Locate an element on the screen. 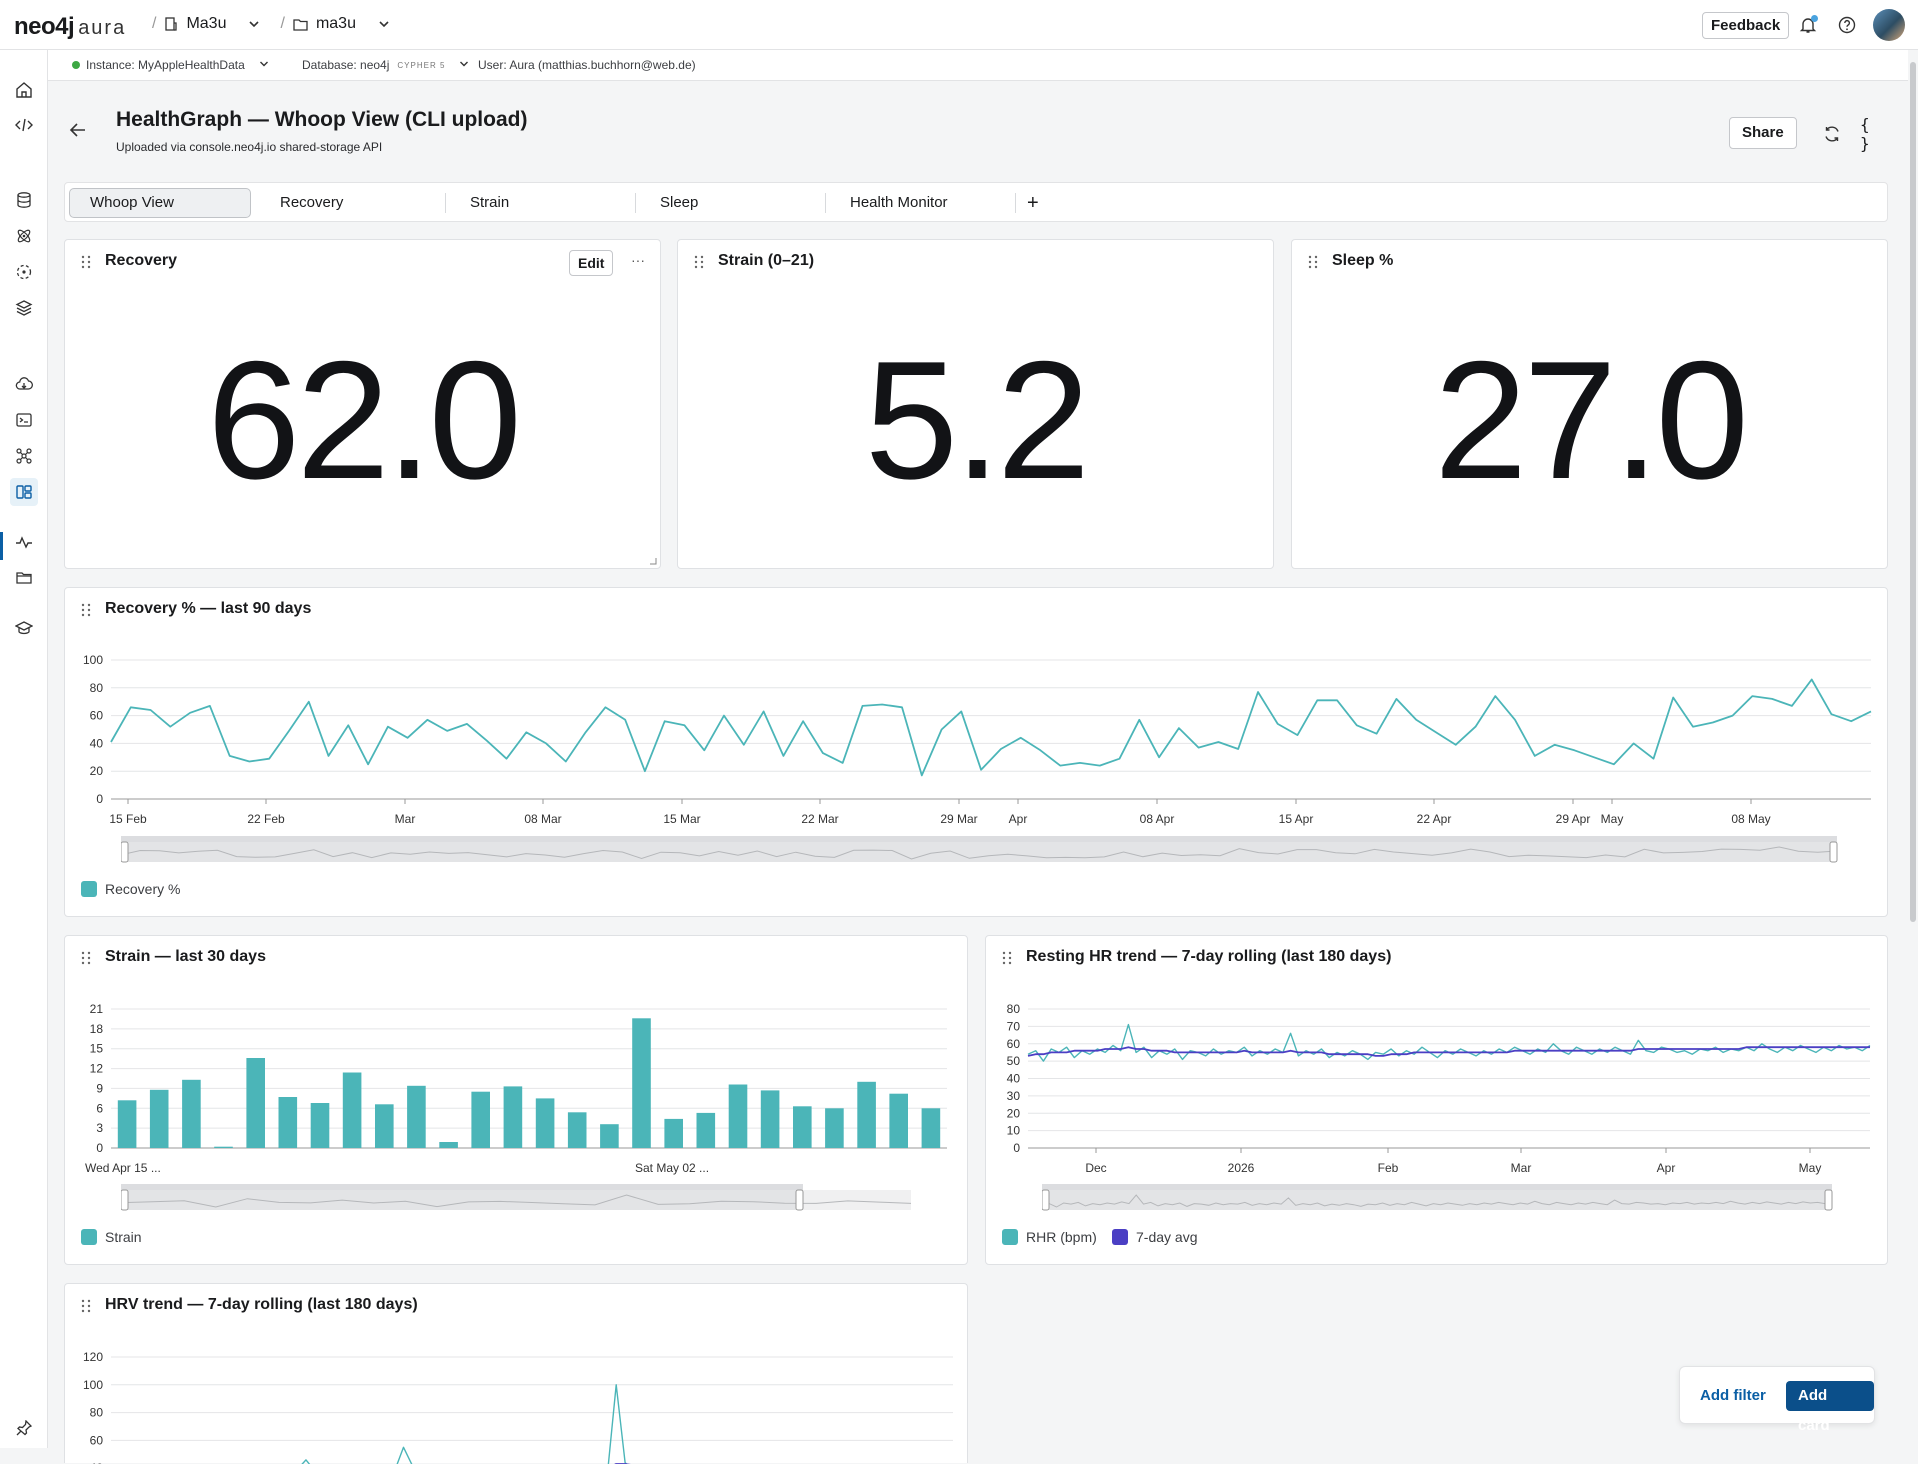  x-tick-label: 22 Feb is located at coordinates (266, 819).